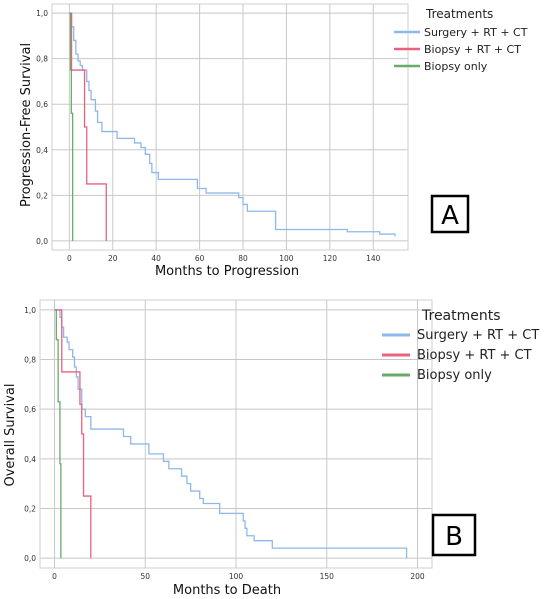  What do you see at coordinates (42, 104) in the screenshot?
I see `panel-a-y-tick-label-3: 0,6` at bounding box center [42, 104].